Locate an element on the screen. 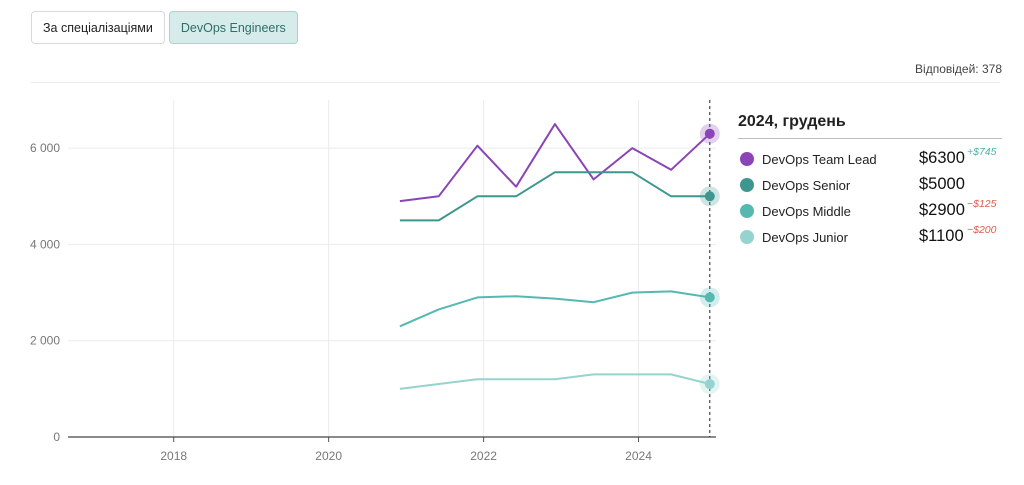 The image size is (1024, 485). legend-item-delta: −$125 is located at coordinates (982, 204).